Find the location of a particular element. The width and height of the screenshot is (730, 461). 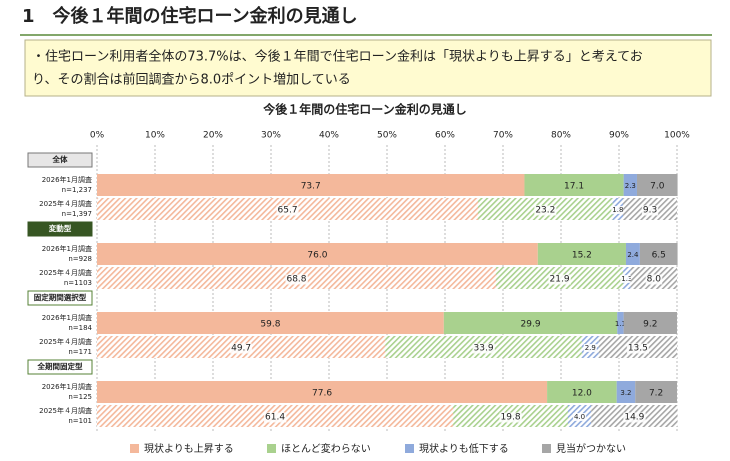

note-box is located at coordinates (368, 68).